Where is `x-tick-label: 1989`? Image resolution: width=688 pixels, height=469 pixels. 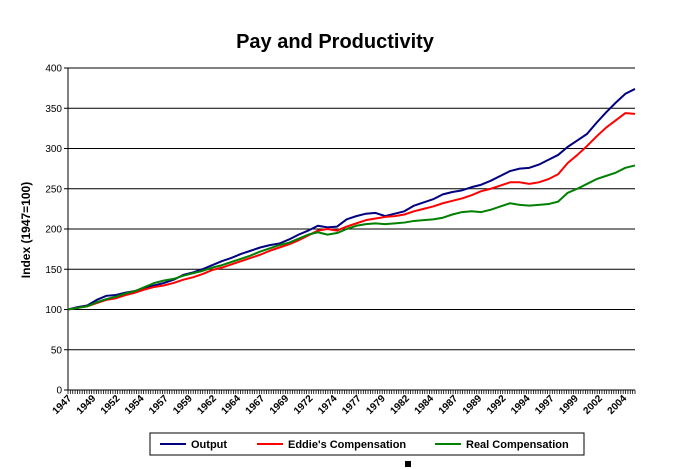
x-tick-label: 1989 is located at coordinates (473, 405).